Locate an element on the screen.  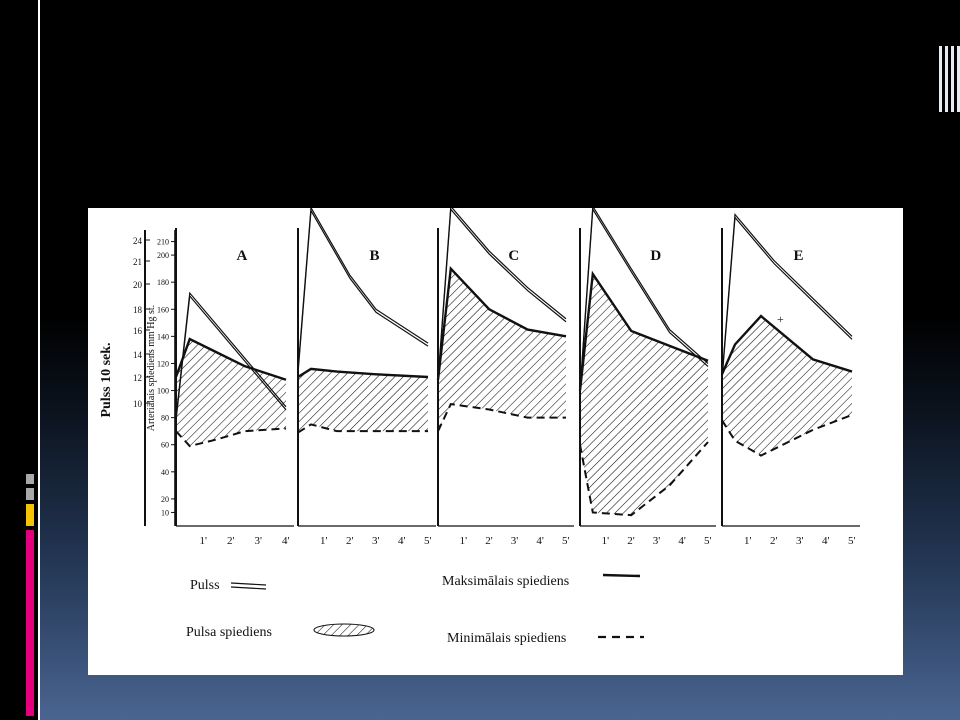
pressure-tick-label: 40 is located at coordinates (165, 472).